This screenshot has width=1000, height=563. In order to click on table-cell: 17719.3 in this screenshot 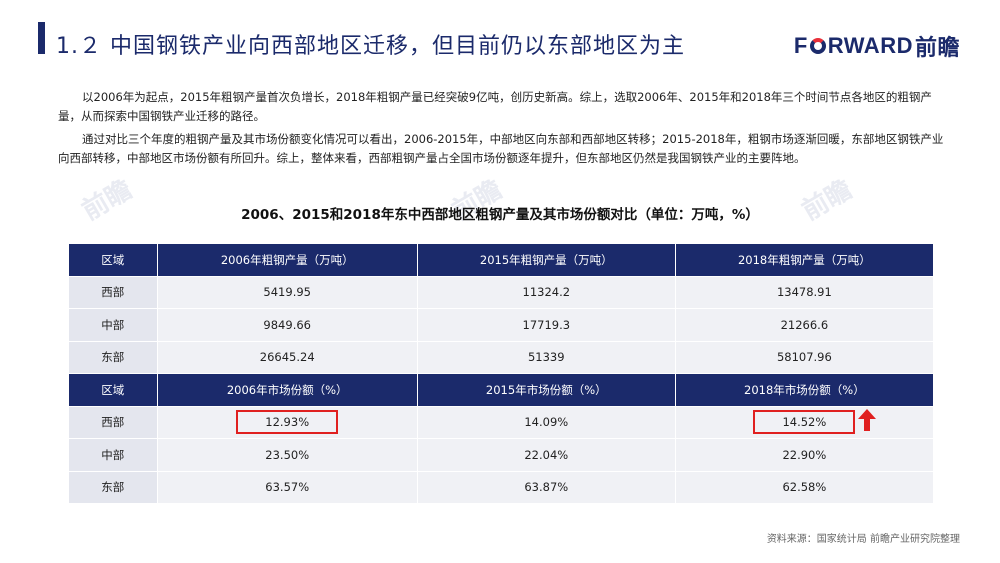, I will do `click(546, 325)`.